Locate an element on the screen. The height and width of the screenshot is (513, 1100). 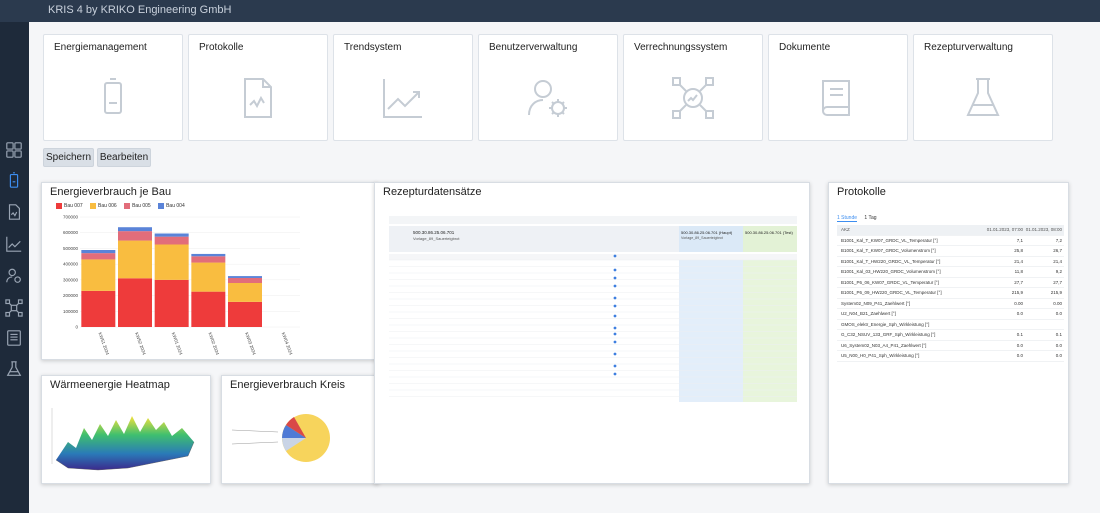
tile-label: Energiemanagement is located at coordinates (100, 47).